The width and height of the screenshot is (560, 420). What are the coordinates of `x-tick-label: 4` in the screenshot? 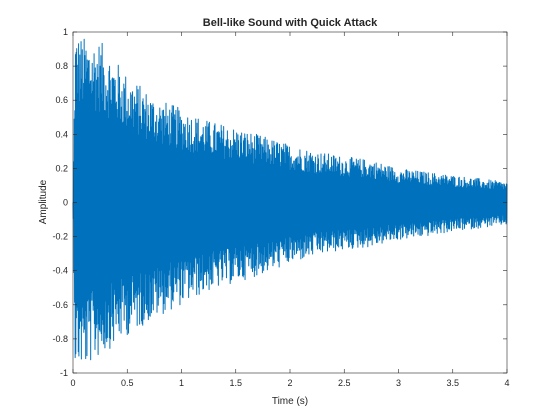 It's located at (506, 383).